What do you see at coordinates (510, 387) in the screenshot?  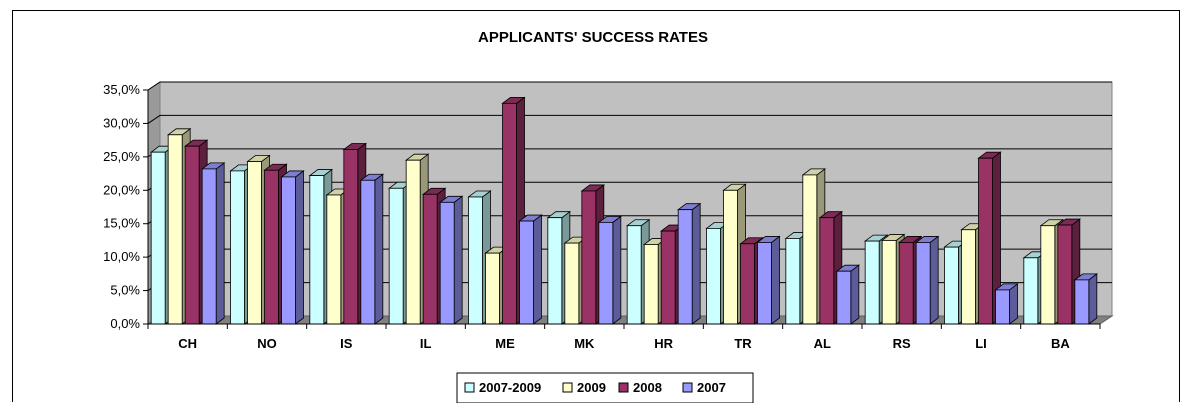 I see `legend-label: 2007-2009` at bounding box center [510, 387].